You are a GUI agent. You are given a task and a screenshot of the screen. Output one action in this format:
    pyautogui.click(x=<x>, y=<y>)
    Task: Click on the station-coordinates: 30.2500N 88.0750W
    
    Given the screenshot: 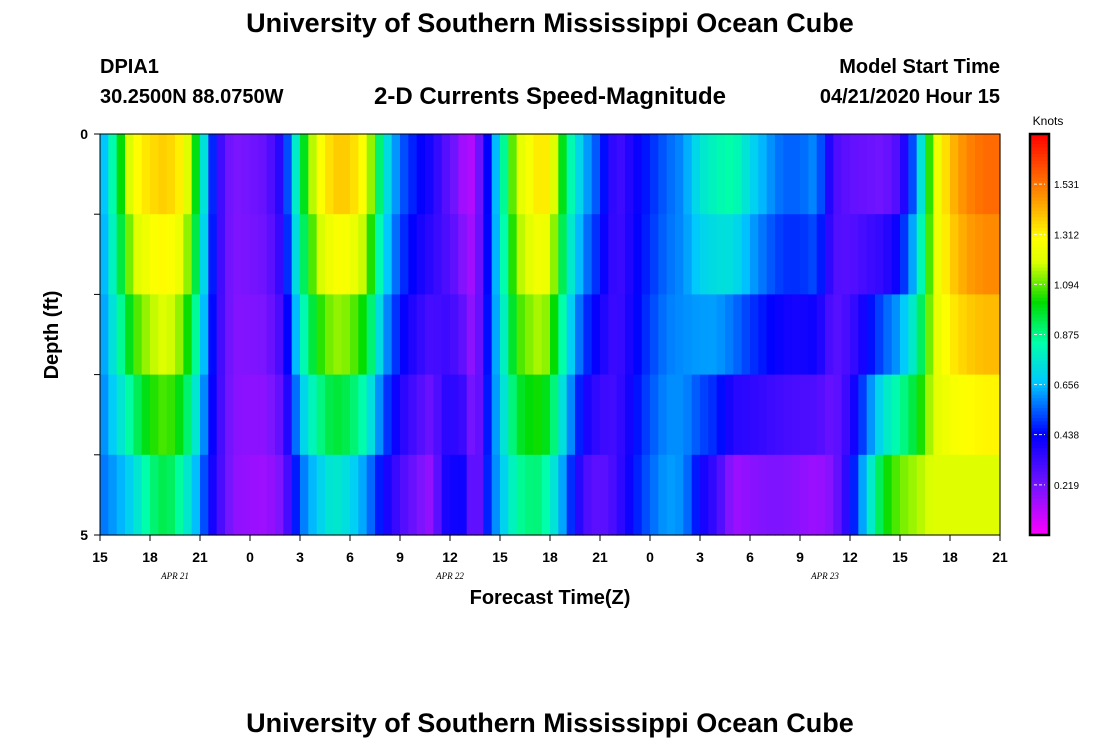 What is the action you would take?
    pyautogui.click(x=192, y=97)
    